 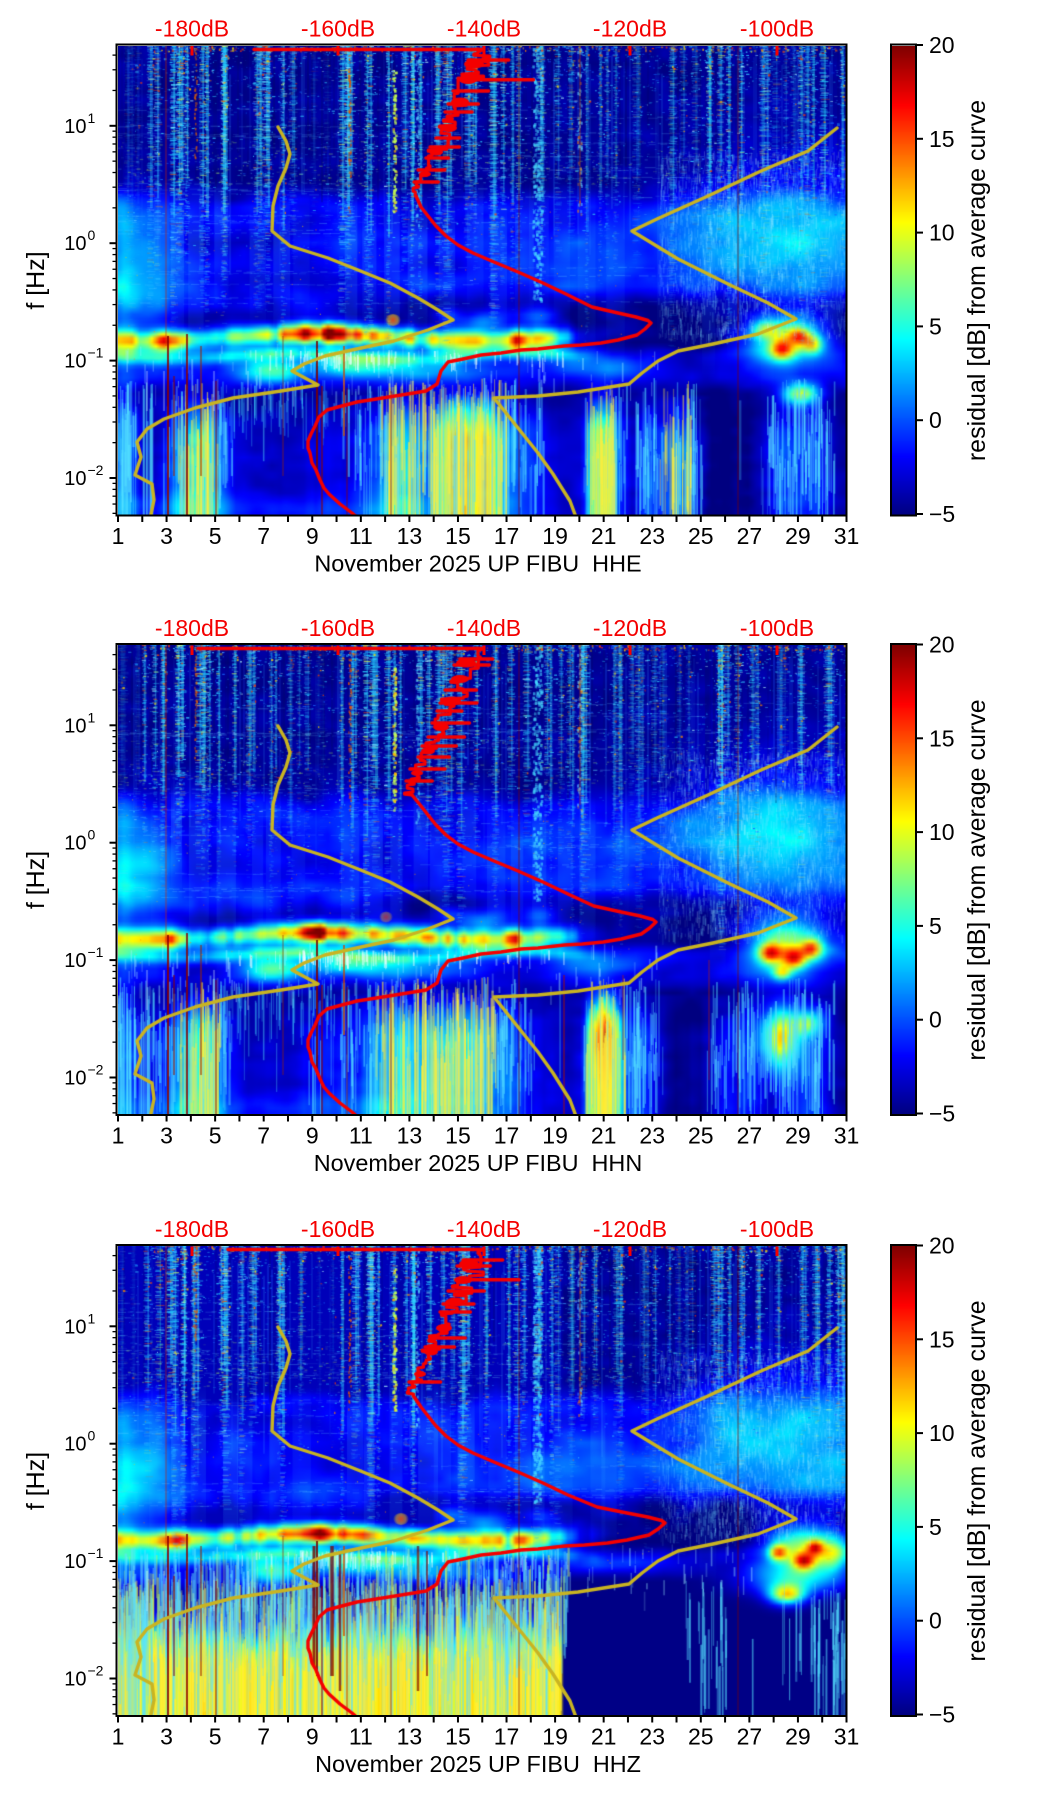 What do you see at coordinates (477, 564) in the screenshot?
I see `svg-text: November 2025 UP FIBU HHE` at bounding box center [477, 564].